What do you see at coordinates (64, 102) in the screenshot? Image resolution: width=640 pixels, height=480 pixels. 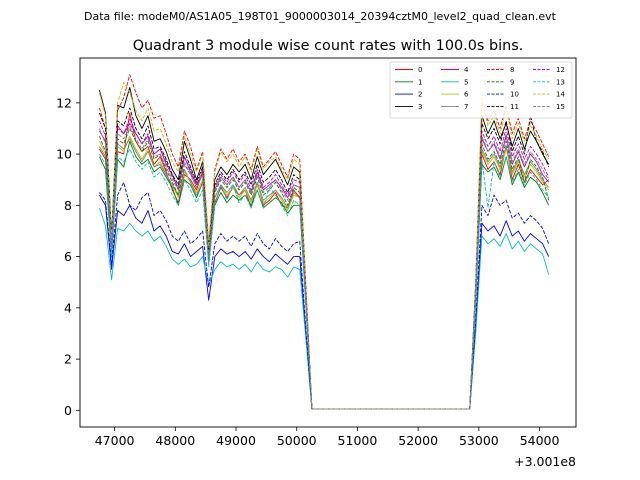 I see `y-tick-label: 12` at bounding box center [64, 102].